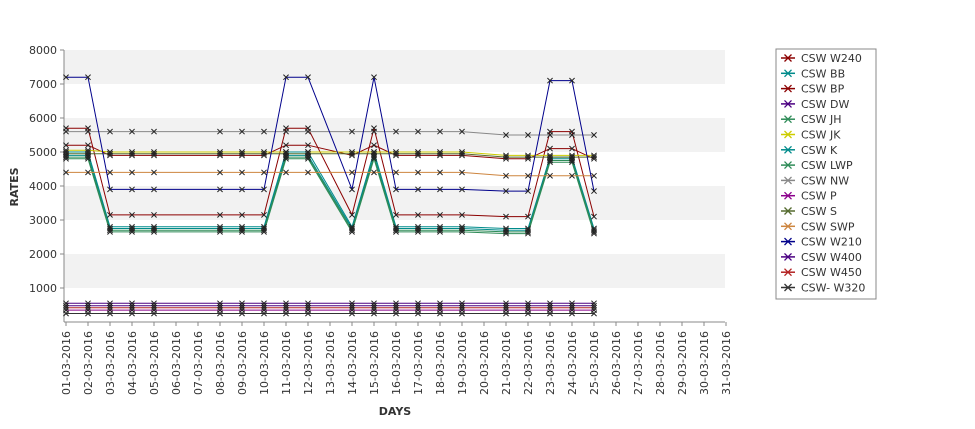  Describe the element at coordinates (821, 242) in the screenshot. I see `legend-item: CSW W210` at that location.